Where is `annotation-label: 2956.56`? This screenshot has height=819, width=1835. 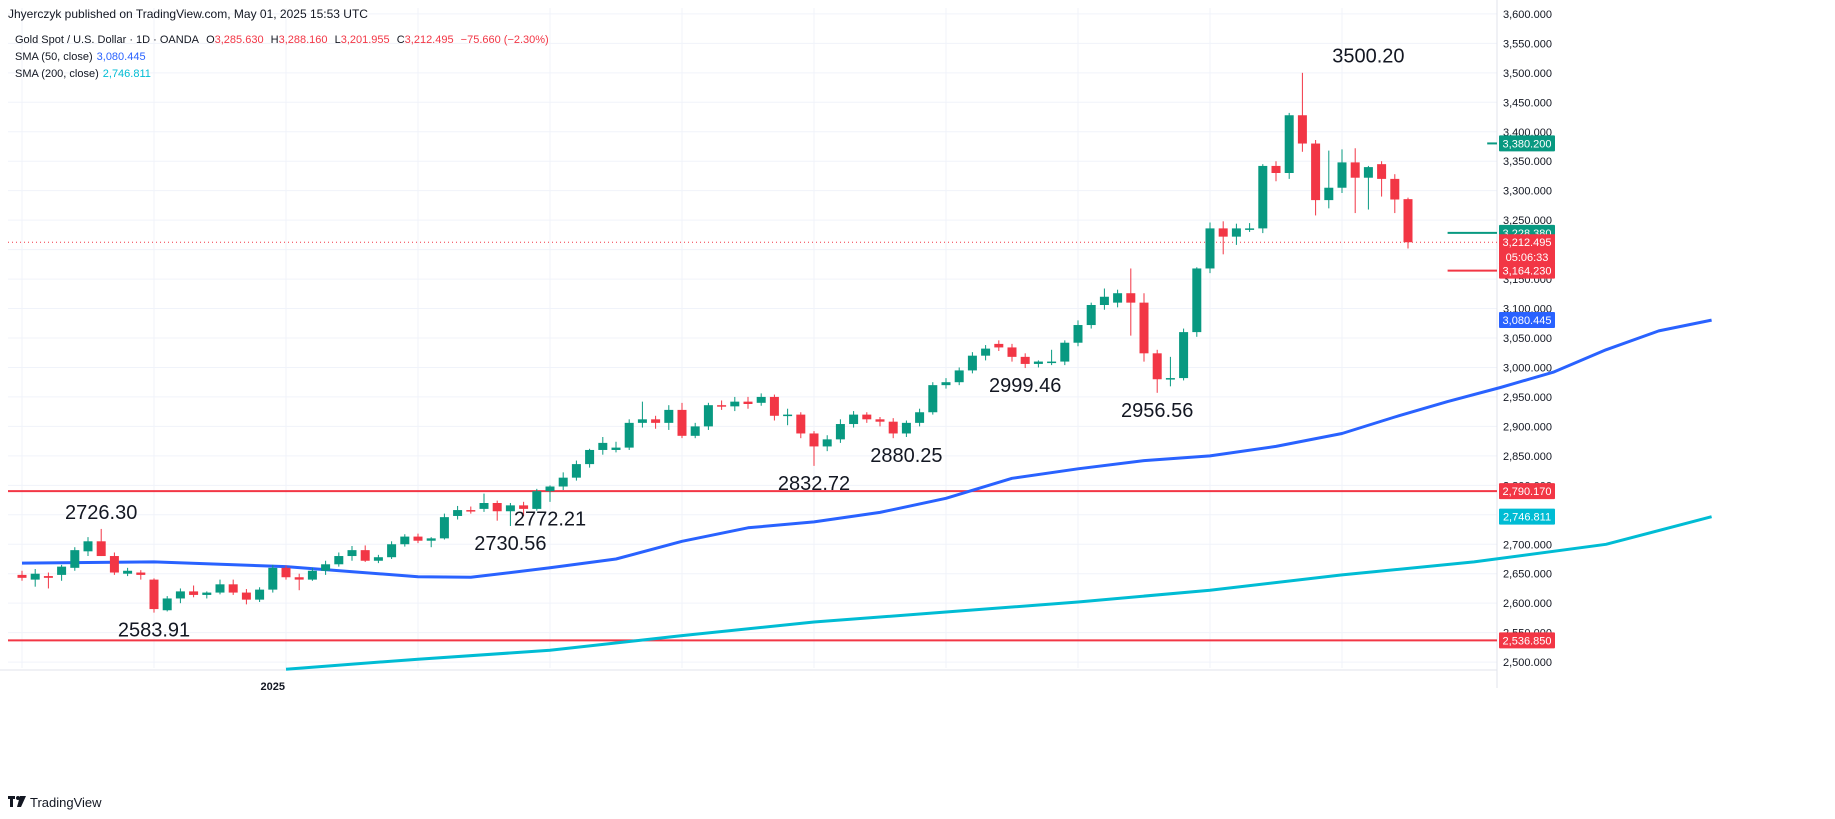
annotation-label: 2956.56 is located at coordinates (1157, 411).